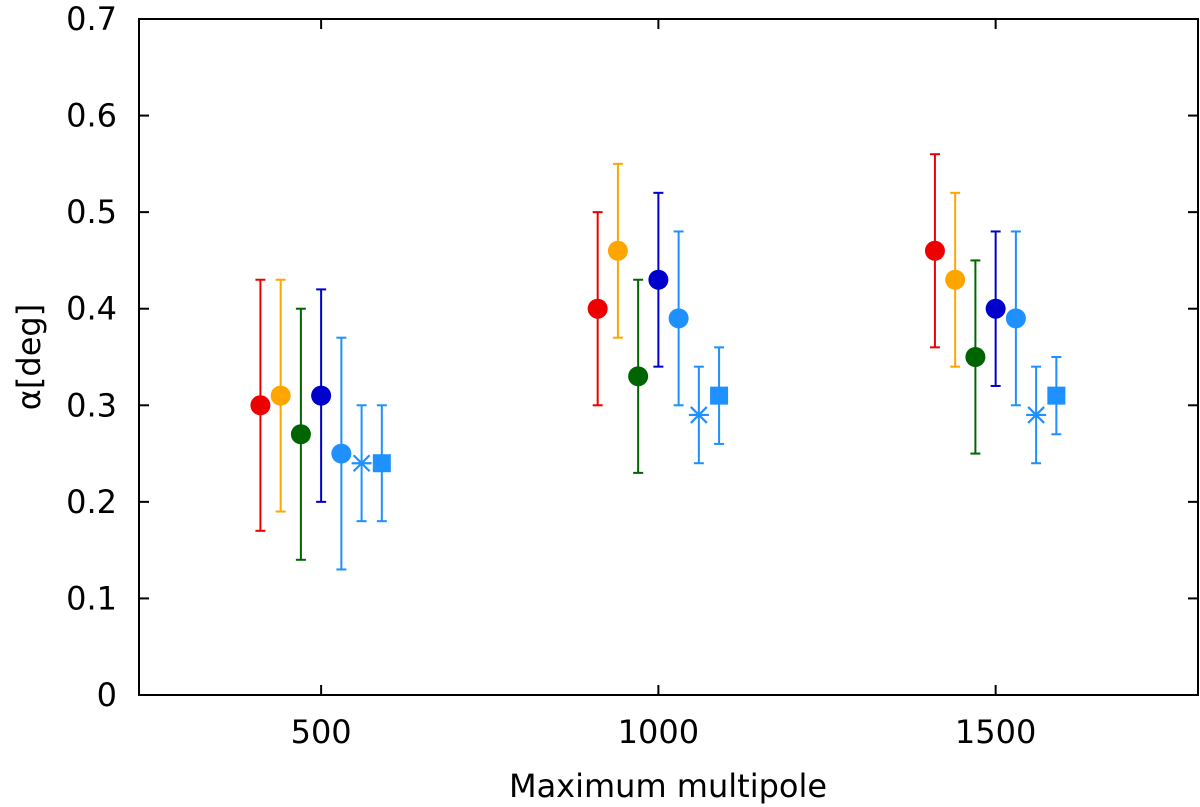  What do you see at coordinates (29, 357) in the screenshot?
I see `y-axis-label: α[deg]` at bounding box center [29, 357].